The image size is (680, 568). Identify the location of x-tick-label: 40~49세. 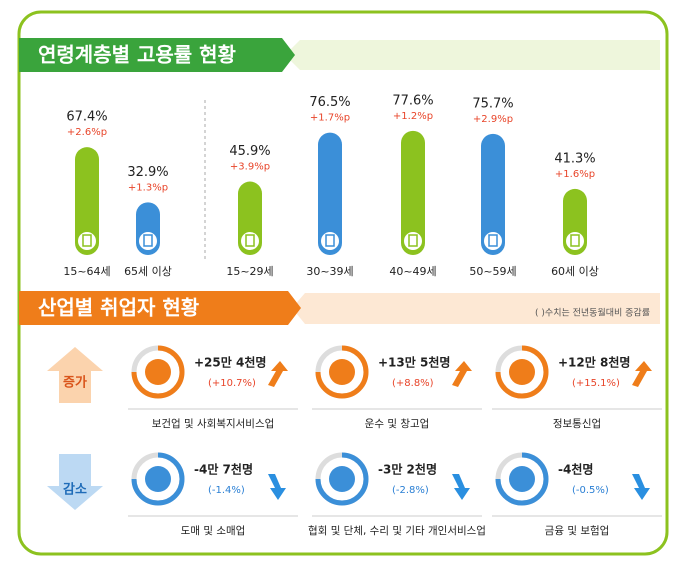
(412, 271).